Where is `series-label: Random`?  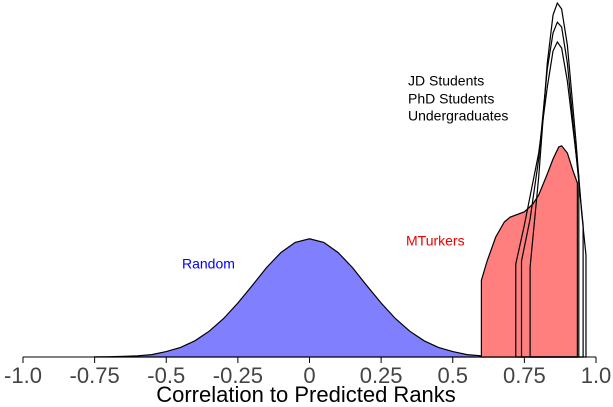
series-label: Random is located at coordinates (208, 264).